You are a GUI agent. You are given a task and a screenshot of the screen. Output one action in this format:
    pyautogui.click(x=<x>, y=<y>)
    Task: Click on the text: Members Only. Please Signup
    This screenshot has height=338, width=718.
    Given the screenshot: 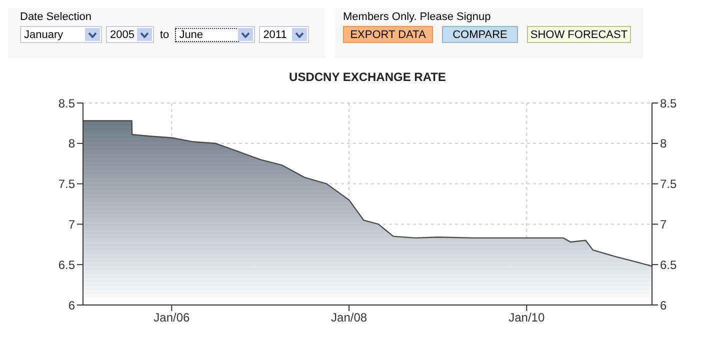 What is the action you would take?
    pyautogui.click(x=417, y=17)
    